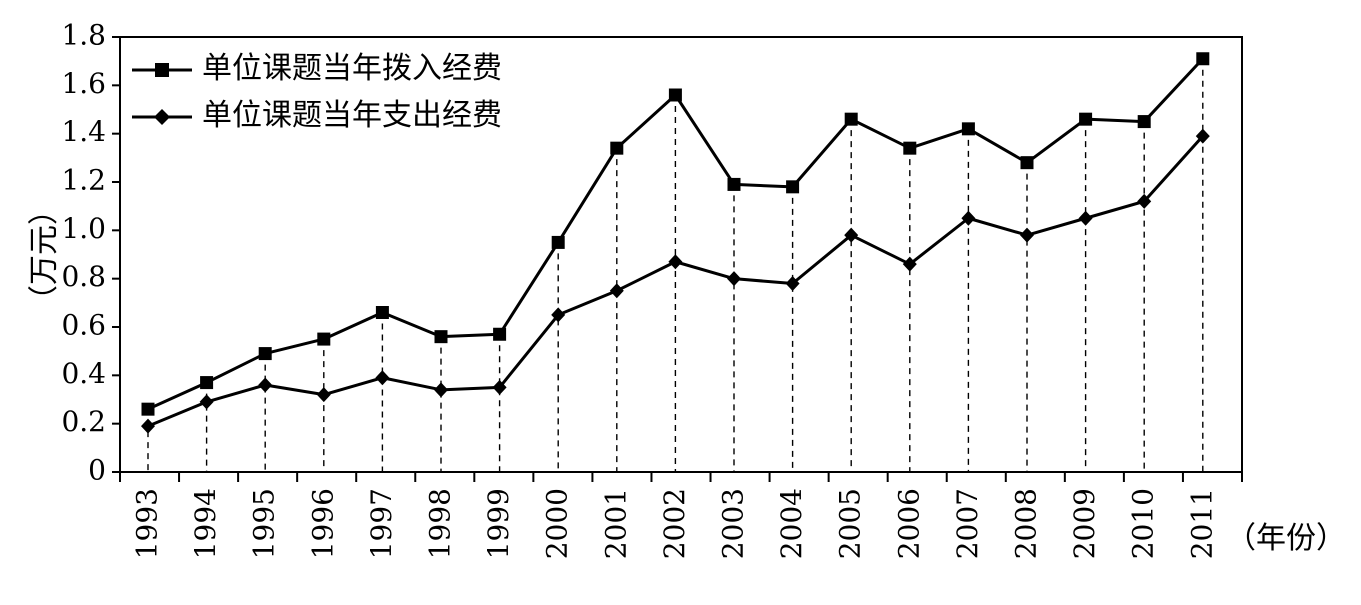 Image resolution: width=1361 pixels, height=605 pixels. I want to click on y-tick-label: 0.6, so click(83, 325).